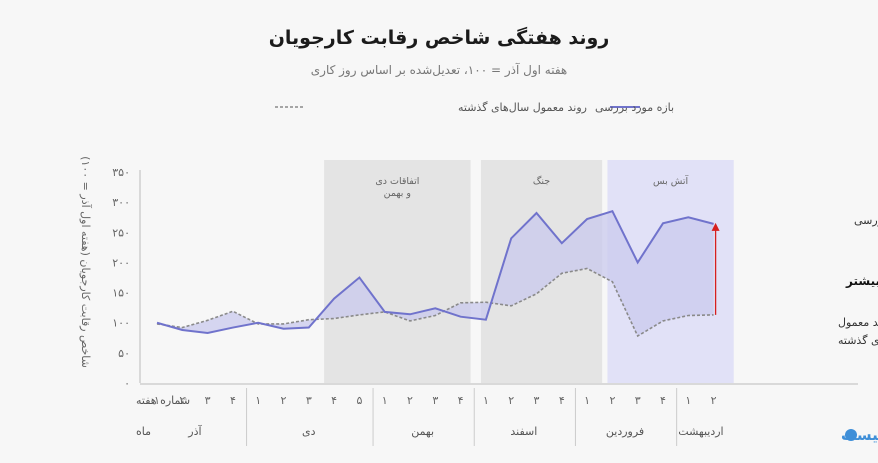  What do you see at coordinates (397, 271) in the screenshot?
I see `period-band` at bounding box center [397, 271].